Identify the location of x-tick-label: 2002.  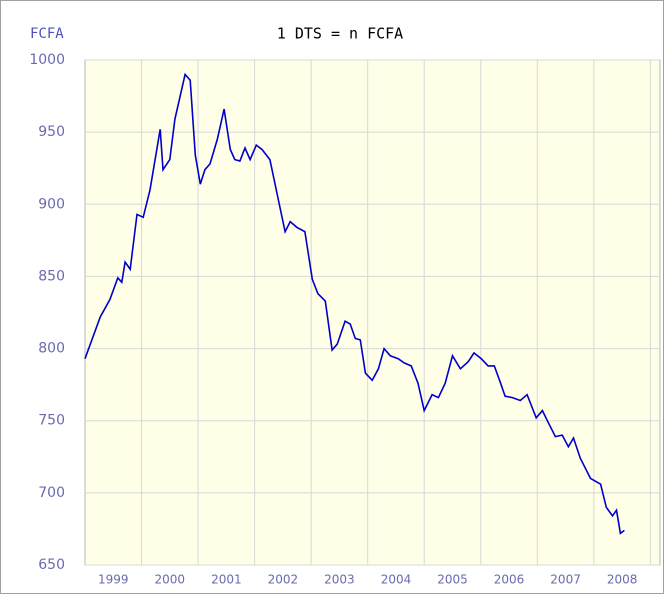
(283, 580).